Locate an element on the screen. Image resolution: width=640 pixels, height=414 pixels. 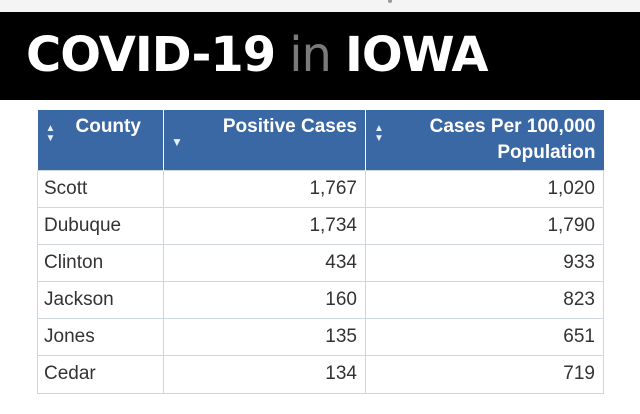
column-header-label: County is located at coordinates (108, 126).